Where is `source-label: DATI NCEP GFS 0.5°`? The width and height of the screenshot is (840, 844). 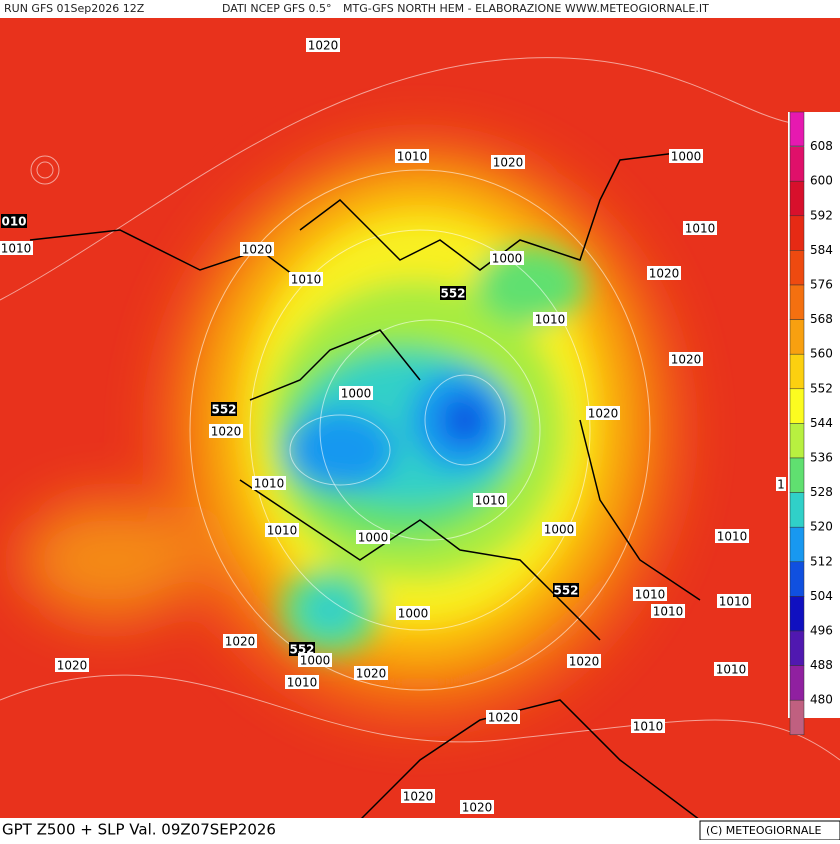
source-label: DATI NCEP GFS 0.5° is located at coordinates (277, 8).